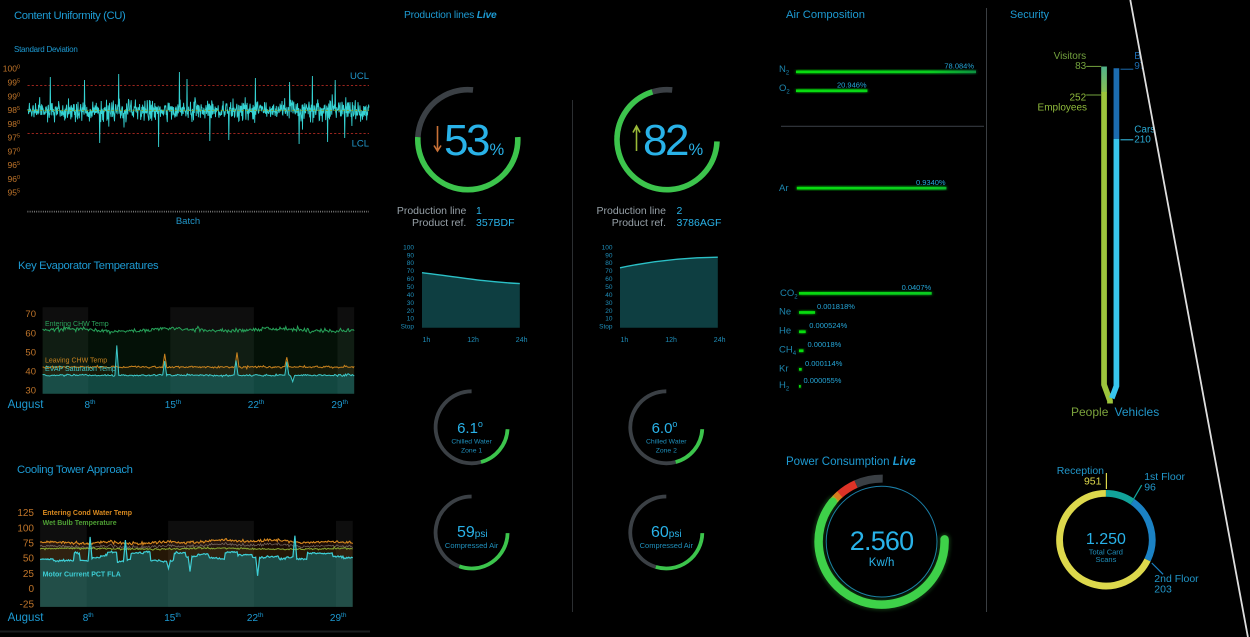  I want to click on svg-text: 0.0407%, so click(917, 287).